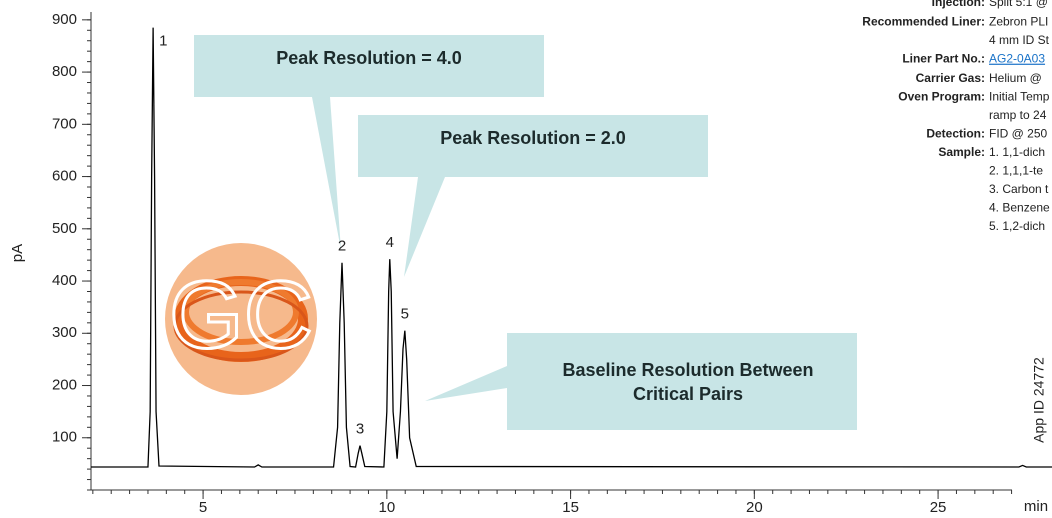  What do you see at coordinates (369, 58) in the screenshot?
I see `callout-text: Peak Resolution = 4.0` at bounding box center [369, 58].